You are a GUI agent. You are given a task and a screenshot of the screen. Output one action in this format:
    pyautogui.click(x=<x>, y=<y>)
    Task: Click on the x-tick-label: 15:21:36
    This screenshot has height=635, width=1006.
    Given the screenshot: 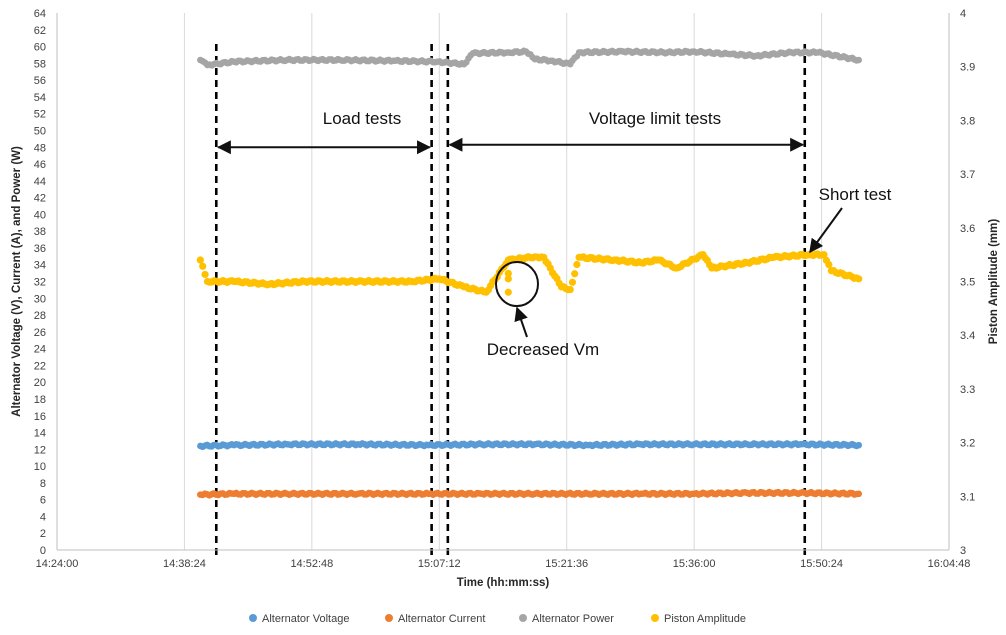 What is the action you would take?
    pyautogui.click(x=566, y=564)
    